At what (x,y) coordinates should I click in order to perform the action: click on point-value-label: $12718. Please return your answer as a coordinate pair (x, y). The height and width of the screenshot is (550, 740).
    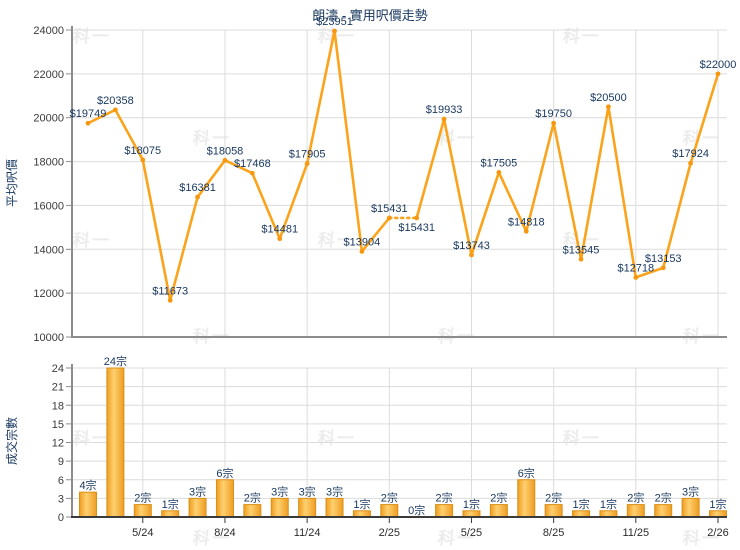
    Looking at the image, I should click on (635, 268).